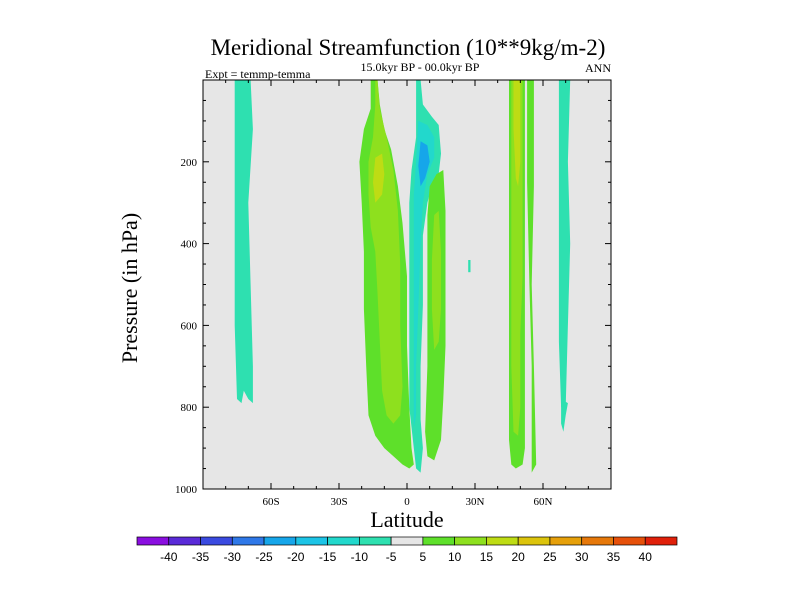  Describe the element at coordinates (475, 502) in the screenshot. I see `x-tick-label: 30N` at that location.